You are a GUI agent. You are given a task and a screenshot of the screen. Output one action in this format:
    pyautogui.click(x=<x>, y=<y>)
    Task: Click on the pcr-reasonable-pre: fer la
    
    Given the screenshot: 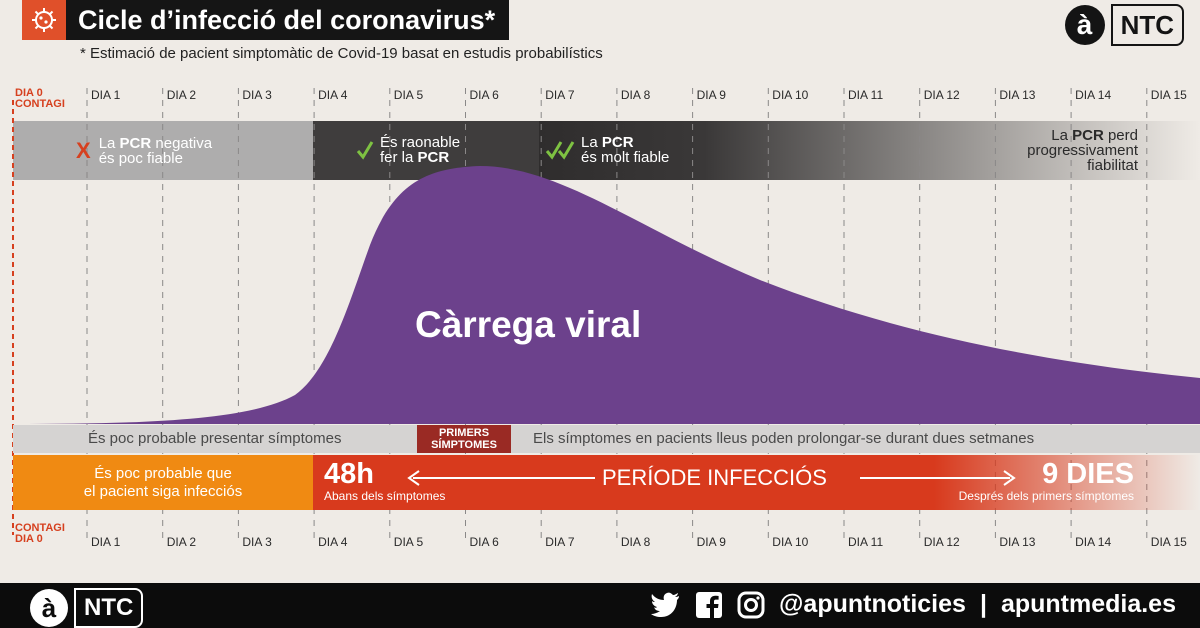 What is the action you would take?
    pyautogui.click(x=399, y=157)
    